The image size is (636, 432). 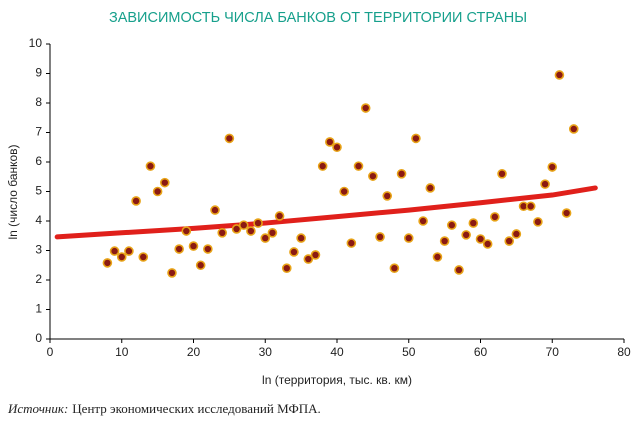 I want to click on trend-line, so click(x=326, y=212).